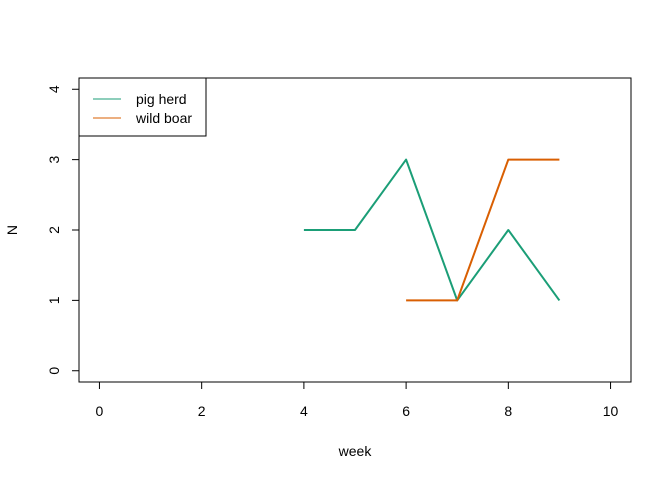 This screenshot has width=672, height=480. What do you see at coordinates (54, 300) in the screenshot?
I see `y-tick-label: 1` at bounding box center [54, 300].